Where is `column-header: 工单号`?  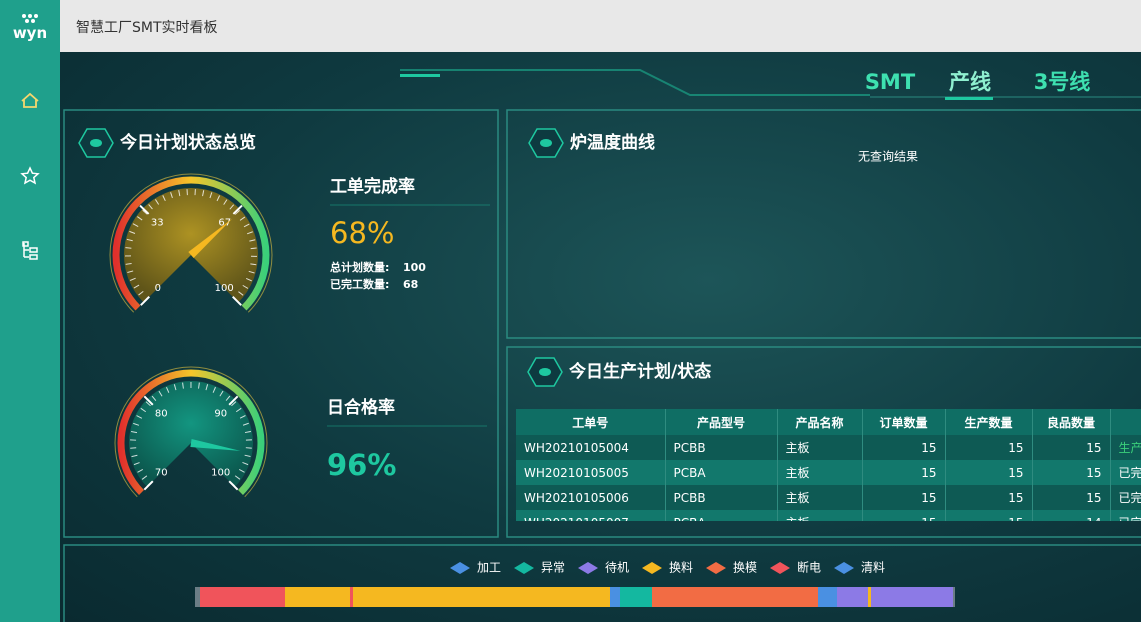 column-header: 工单号 is located at coordinates (591, 422).